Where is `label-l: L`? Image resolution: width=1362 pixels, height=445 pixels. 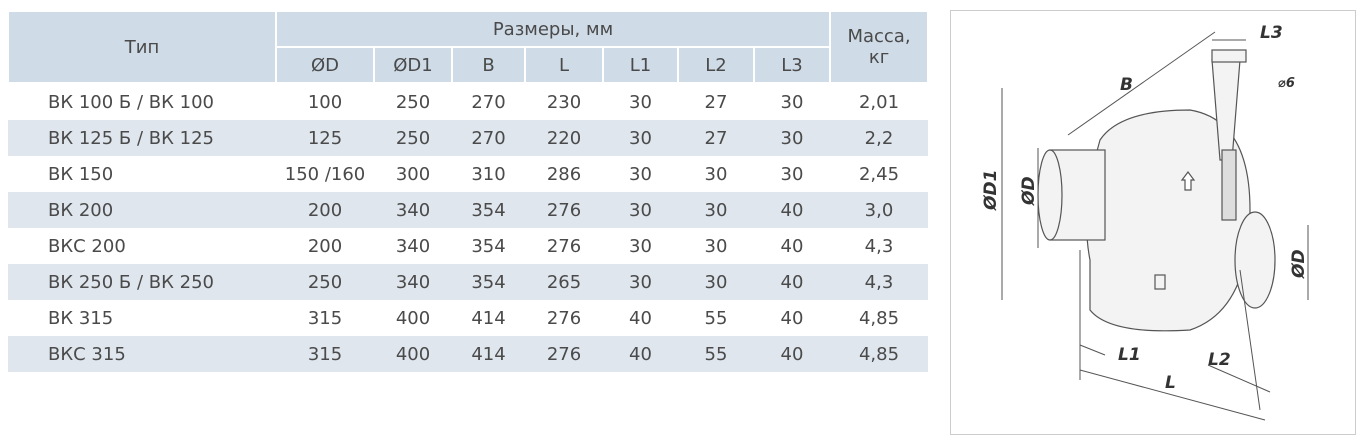
label-l: L is located at coordinates (1170, 383).